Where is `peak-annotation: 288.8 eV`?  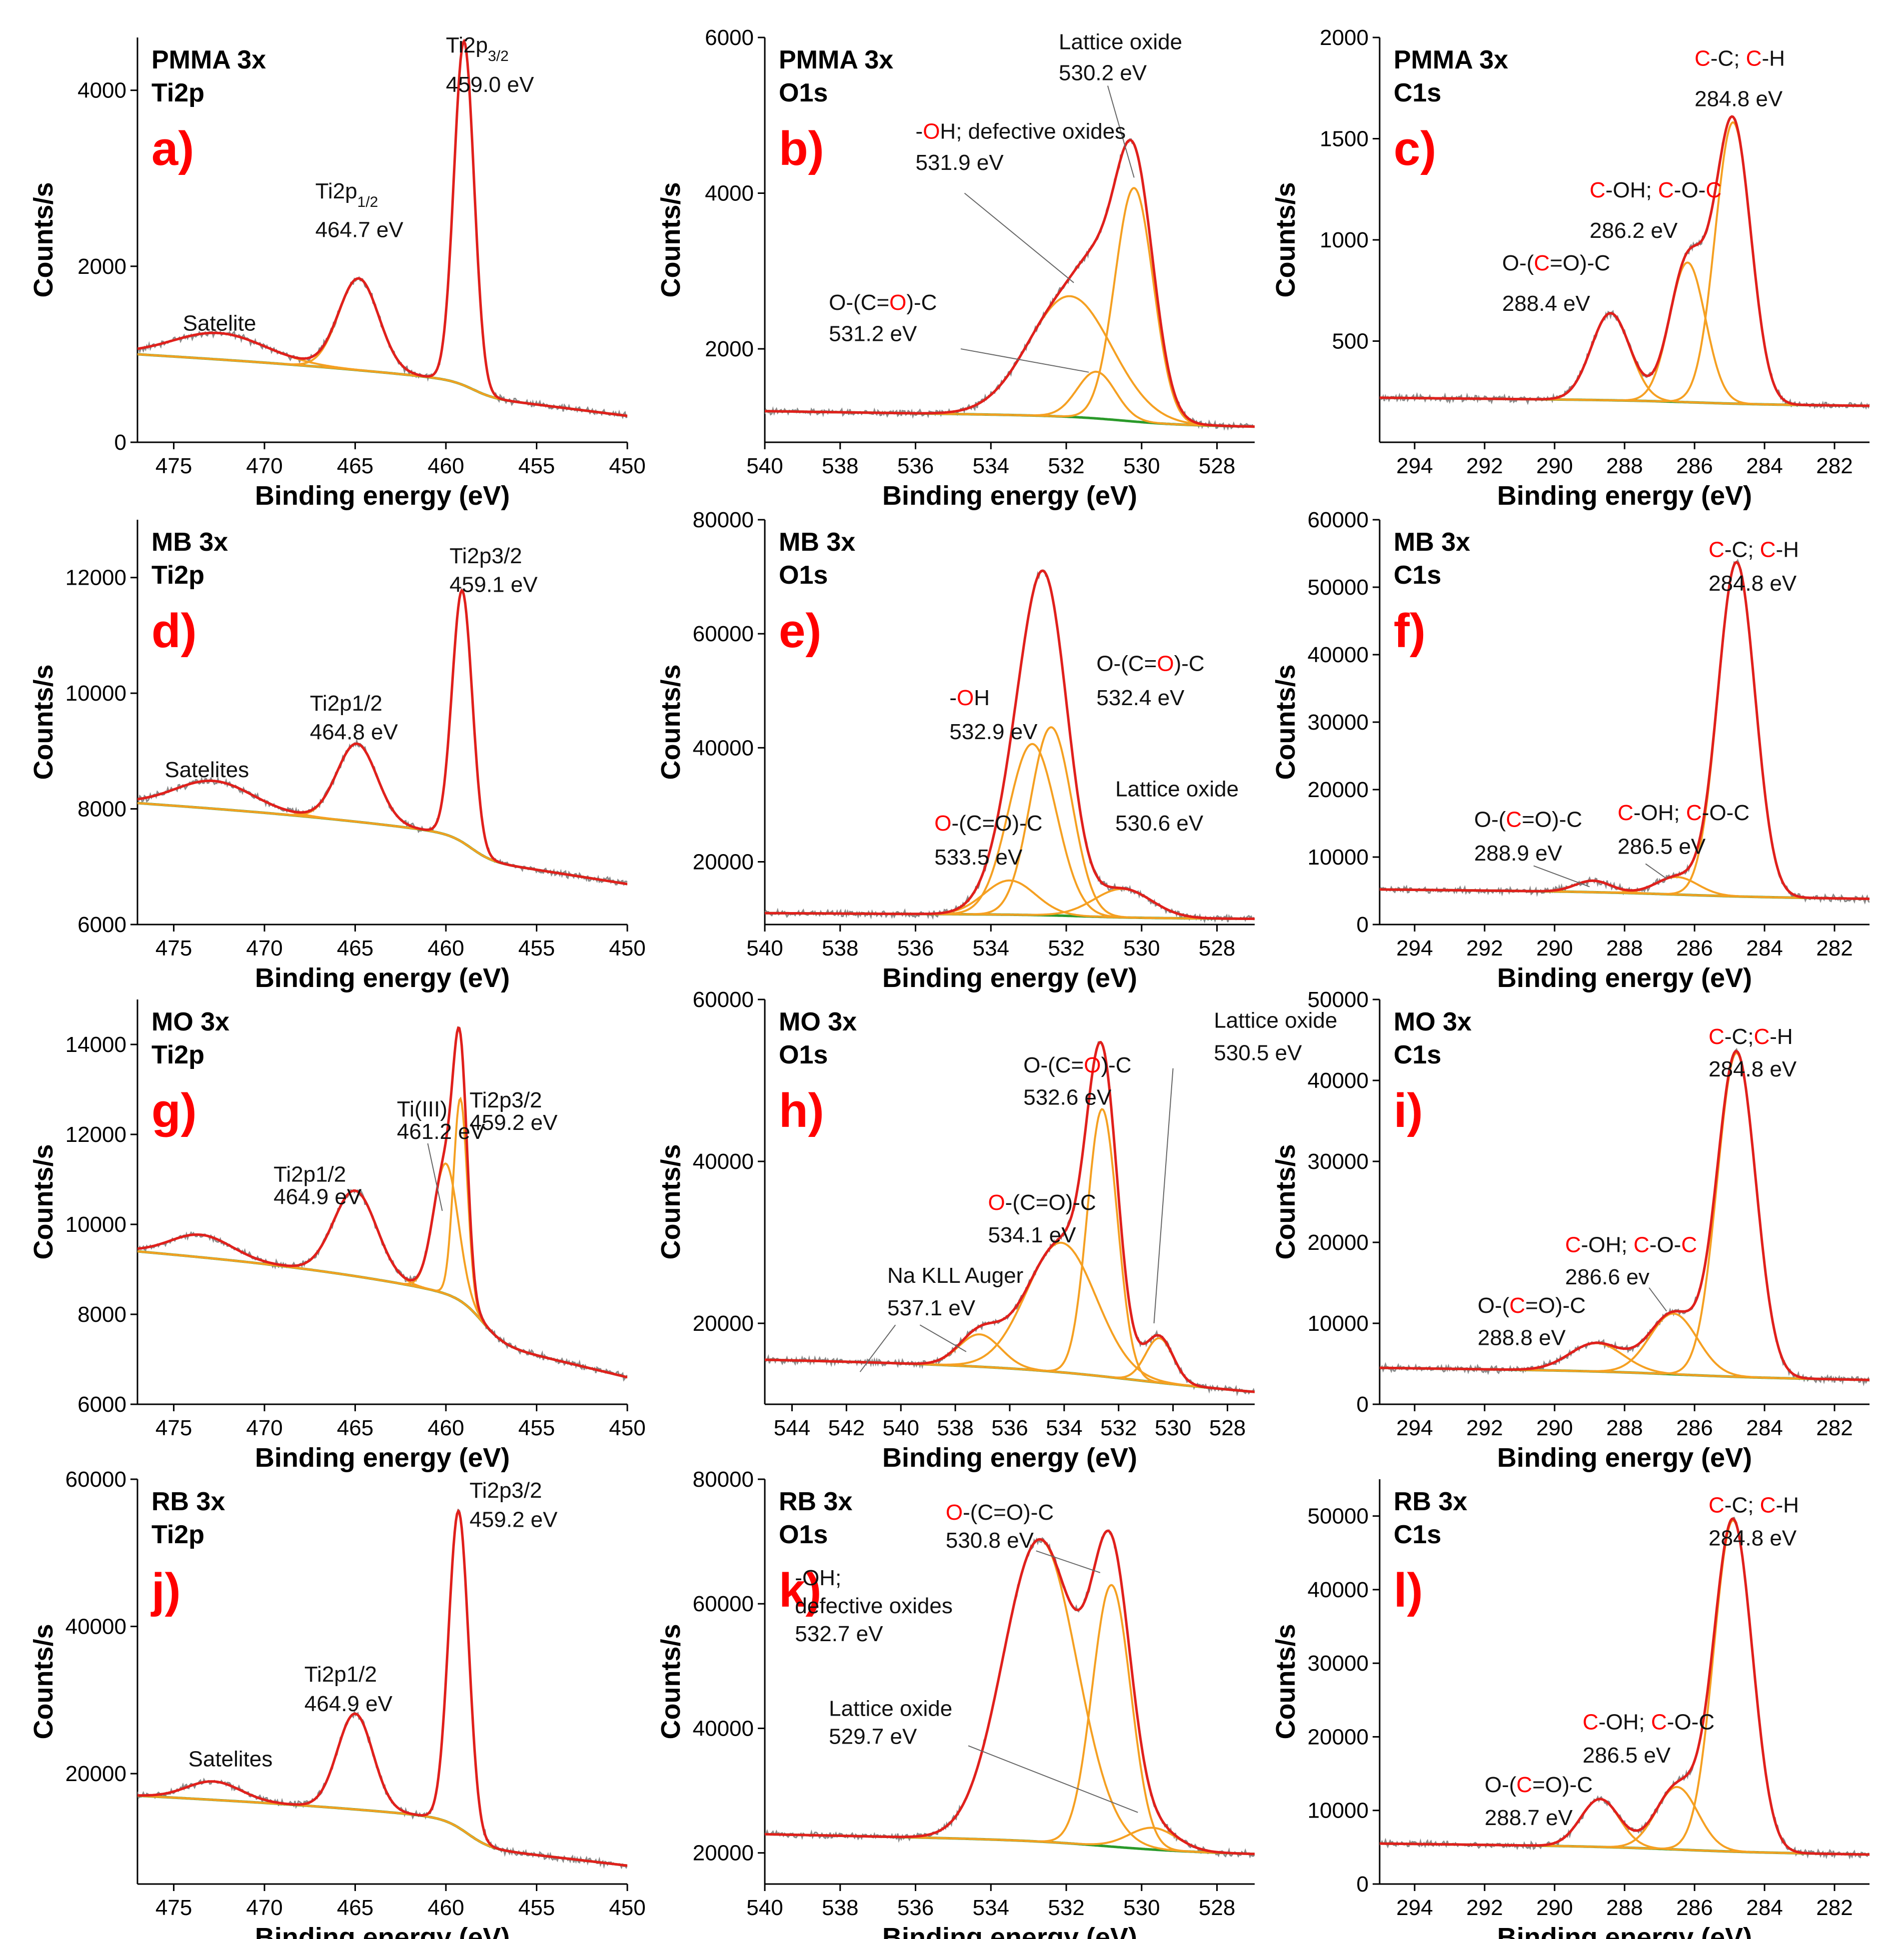
peak-annotation: 288.8 eV is located at coordinates (1522, 1338).